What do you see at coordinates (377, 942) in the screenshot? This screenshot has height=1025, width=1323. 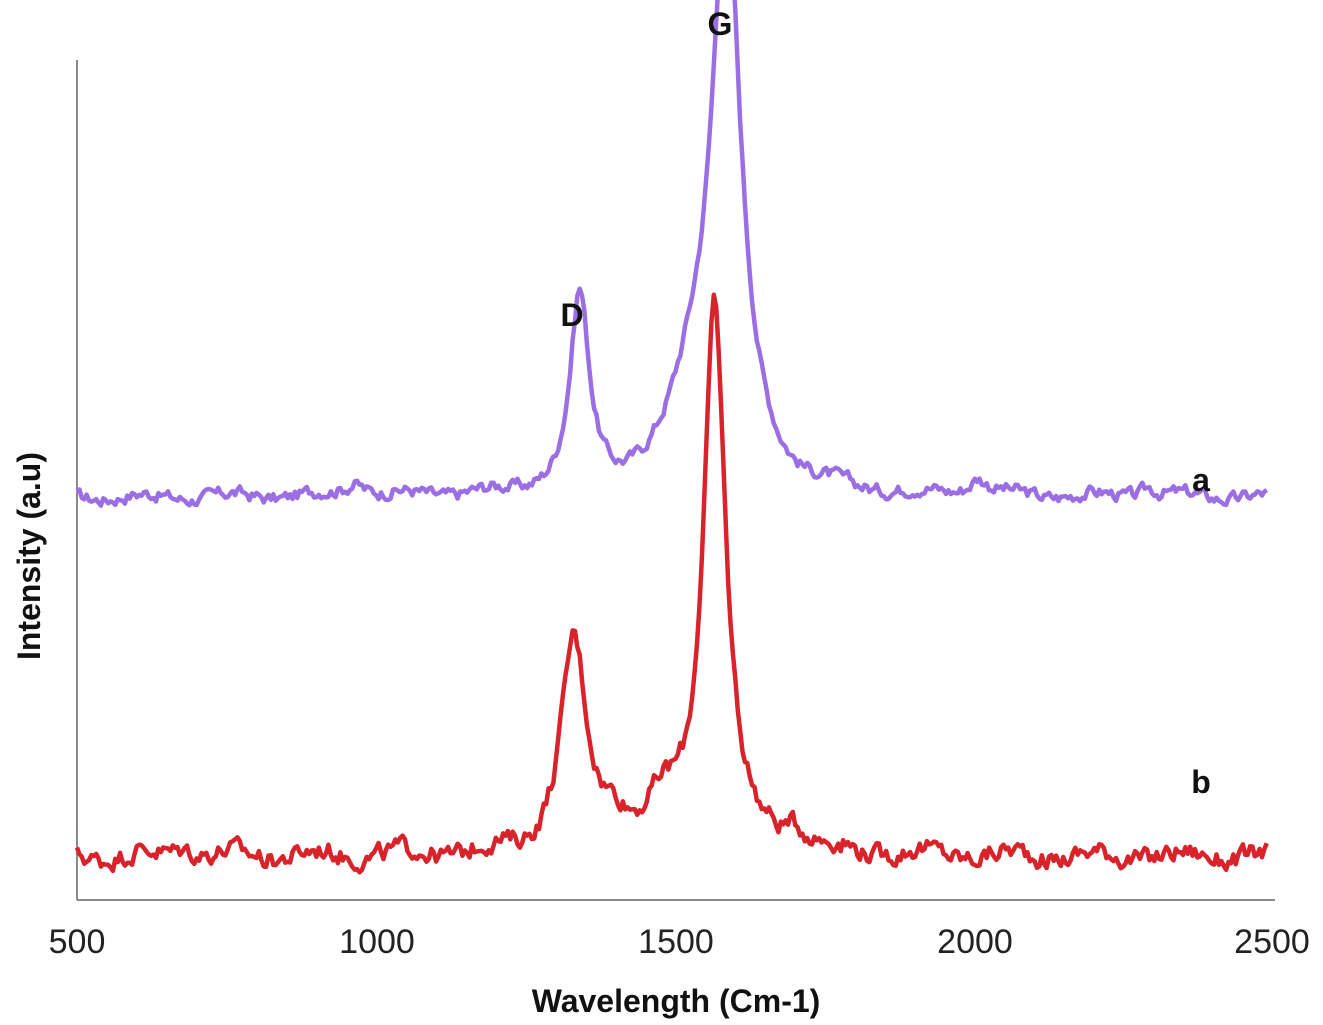 I see `x-tick-label-1000: 1000` at bounding box center [377, 942].